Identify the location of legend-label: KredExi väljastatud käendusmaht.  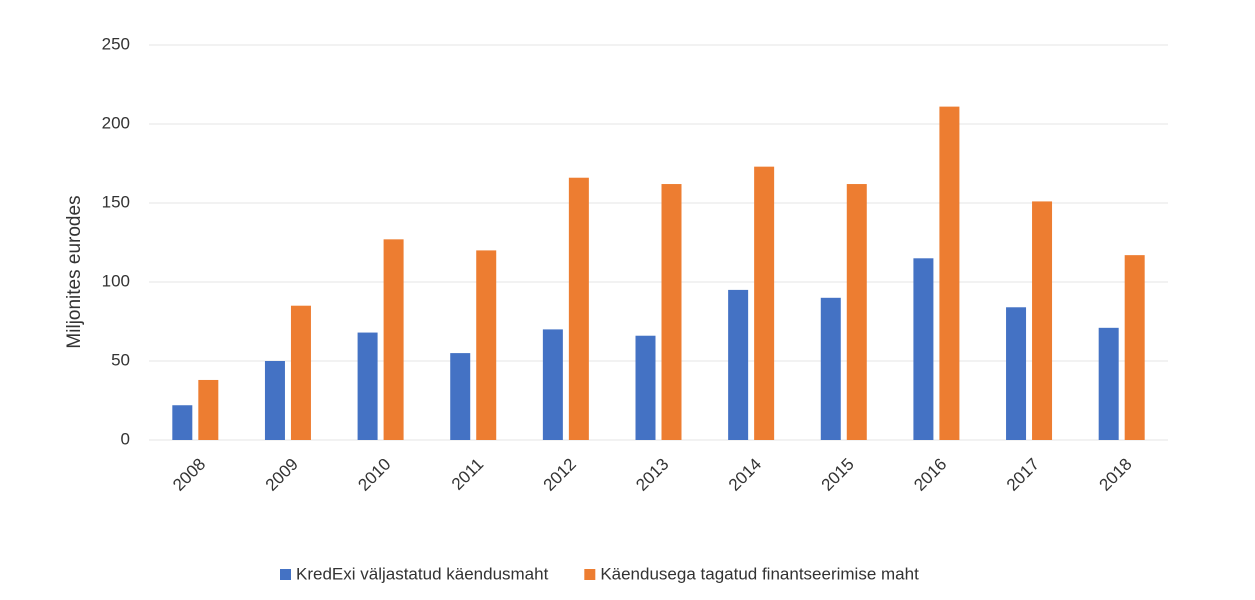
(422, 573).